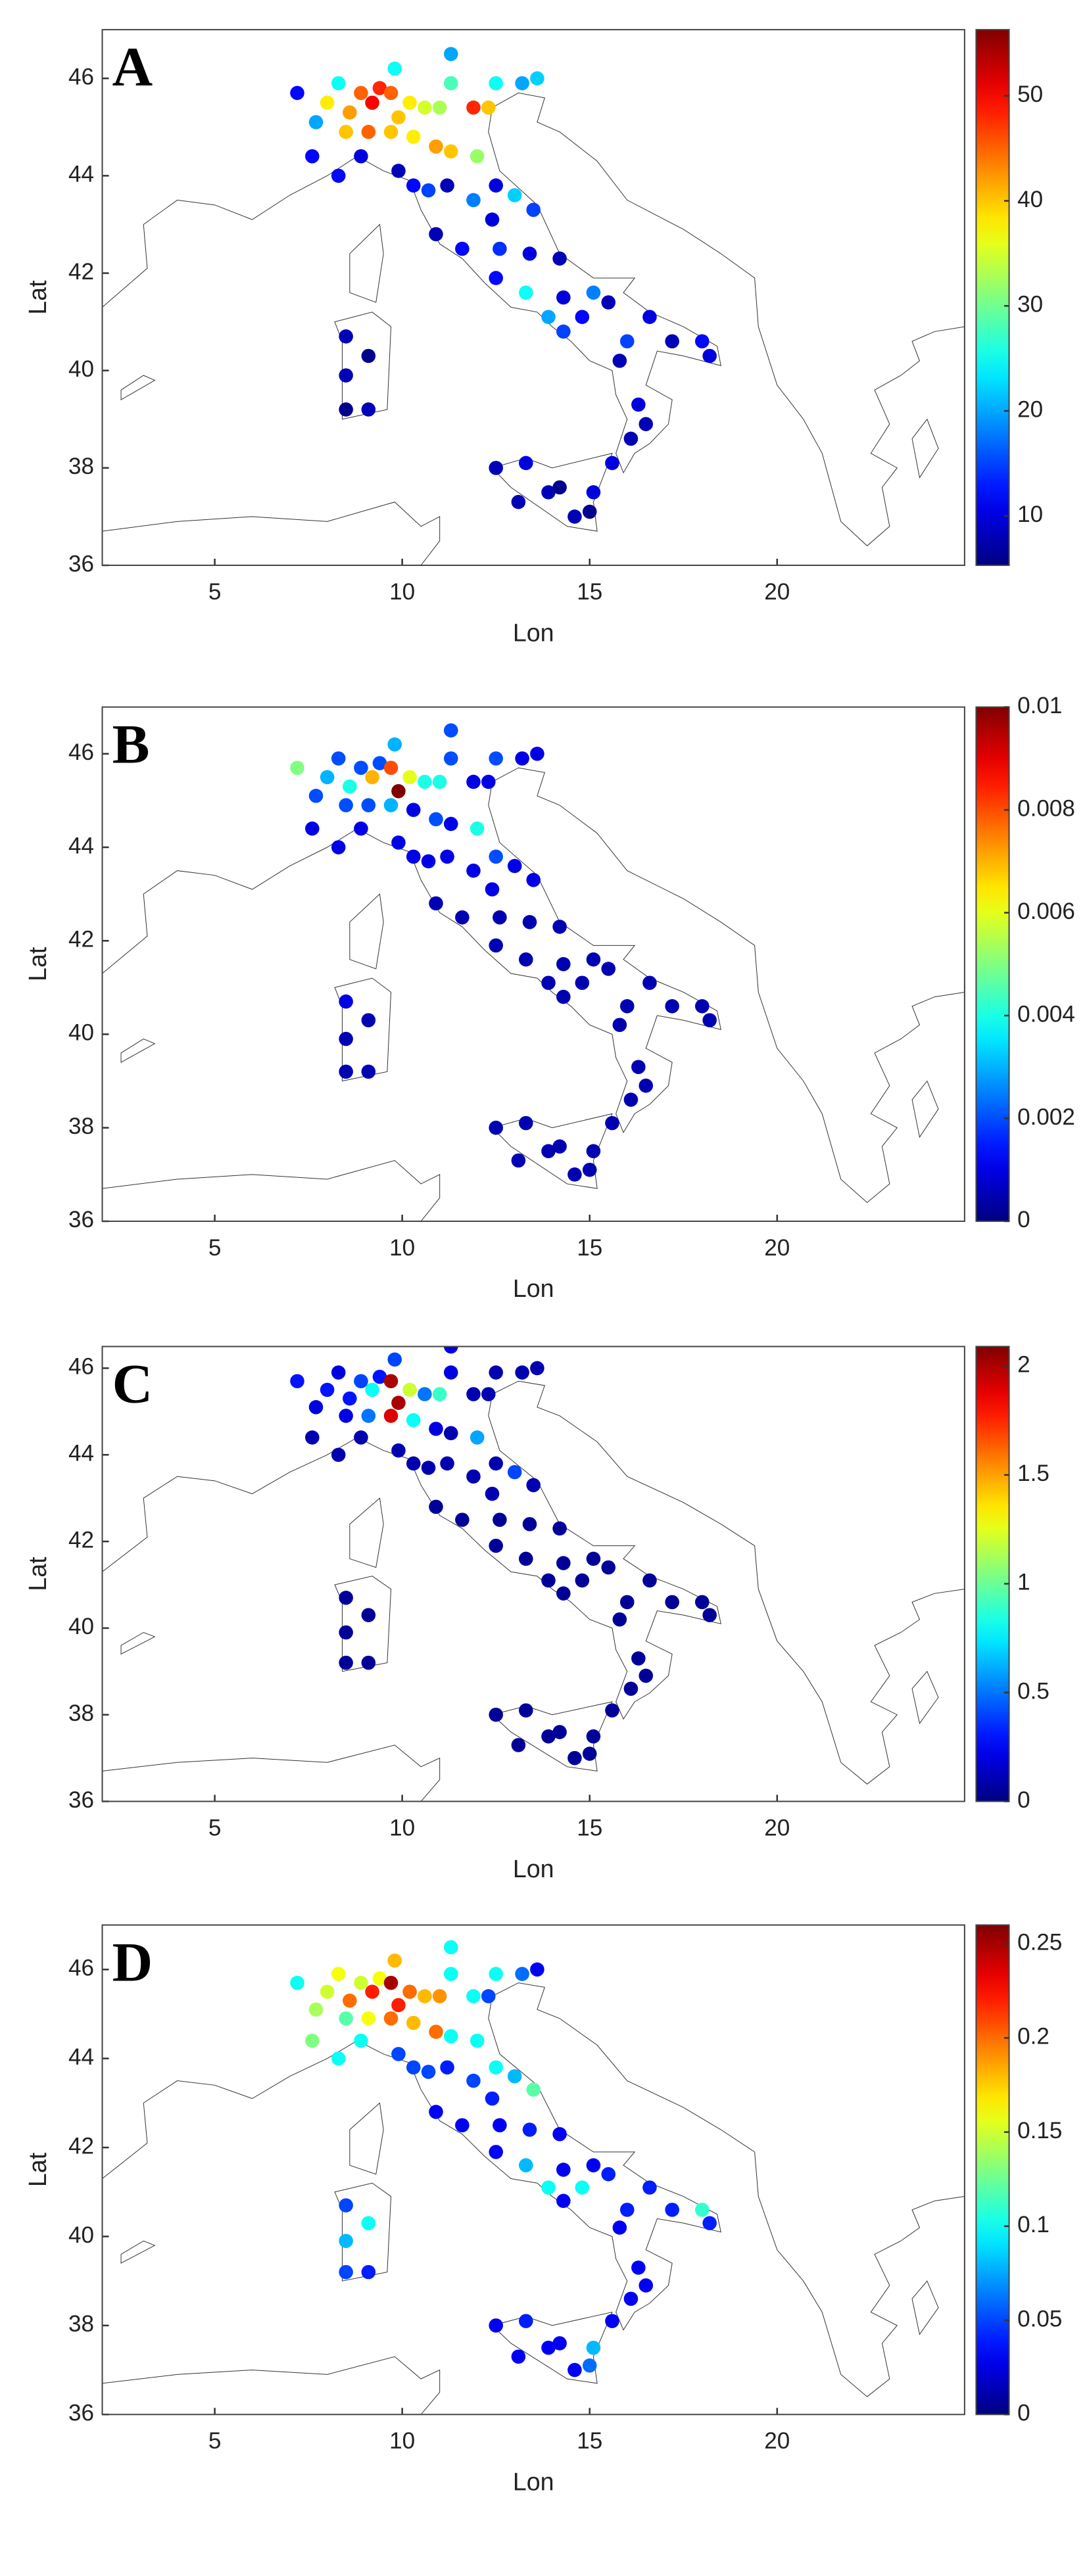 The image size is (1085, 2576). What do you see at coordinates (1024, 1365) in the screenshot?
I see `colorbar-tick-label: 2` at bounding box center [1024, 1365].